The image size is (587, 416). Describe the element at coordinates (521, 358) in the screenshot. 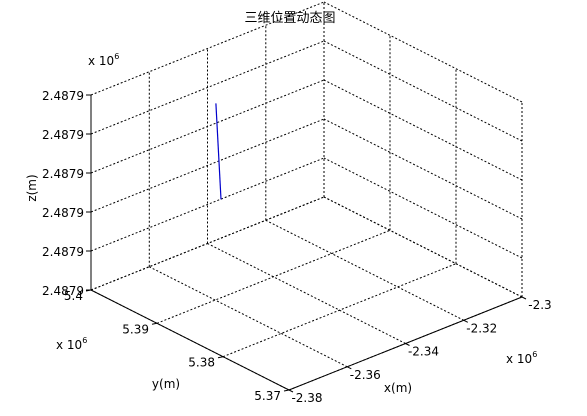

I see `x-exponent-label: x 106` at that location.